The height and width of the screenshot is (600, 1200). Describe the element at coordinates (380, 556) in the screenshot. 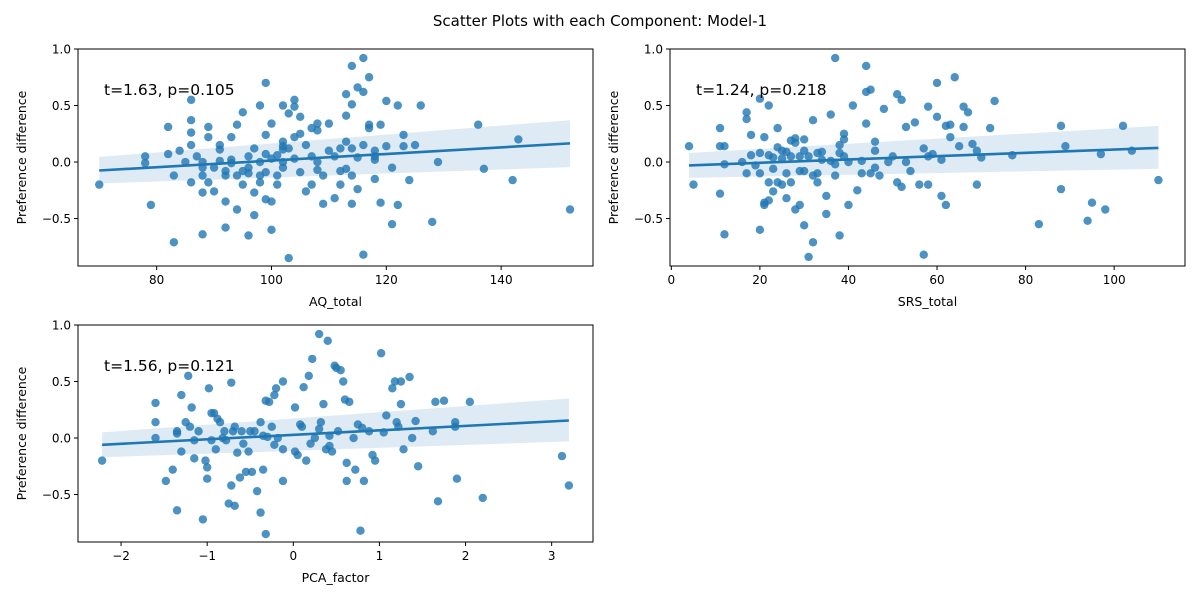

I see `x-tick-label: 1` at that location.